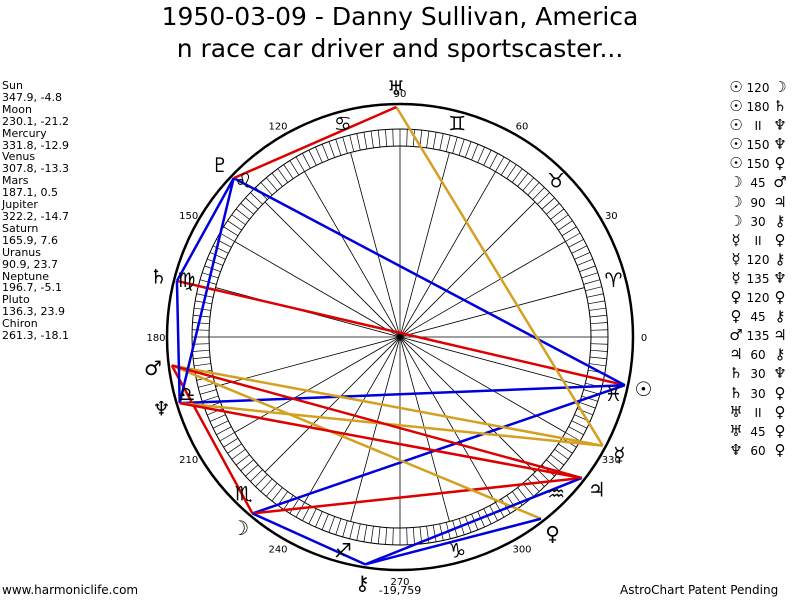 This screenshot has height=600, width=800. What do you see at coordinates (32, 97) in the screenshot?
I see `planet-coords-sun: 347.9, -4.8` at bounding box center [32, 97].